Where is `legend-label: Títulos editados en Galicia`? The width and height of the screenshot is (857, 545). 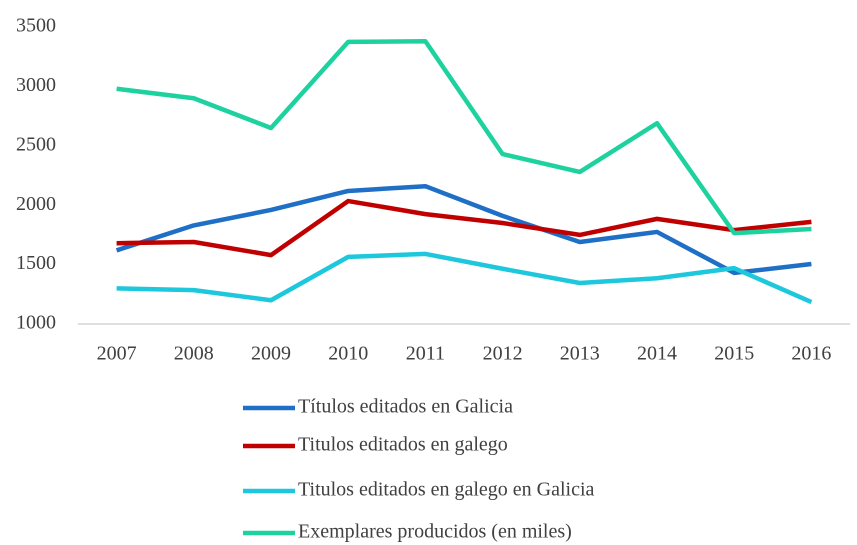 legend-label: Títulos editados en Galicia is located at coordinates (405, 407).